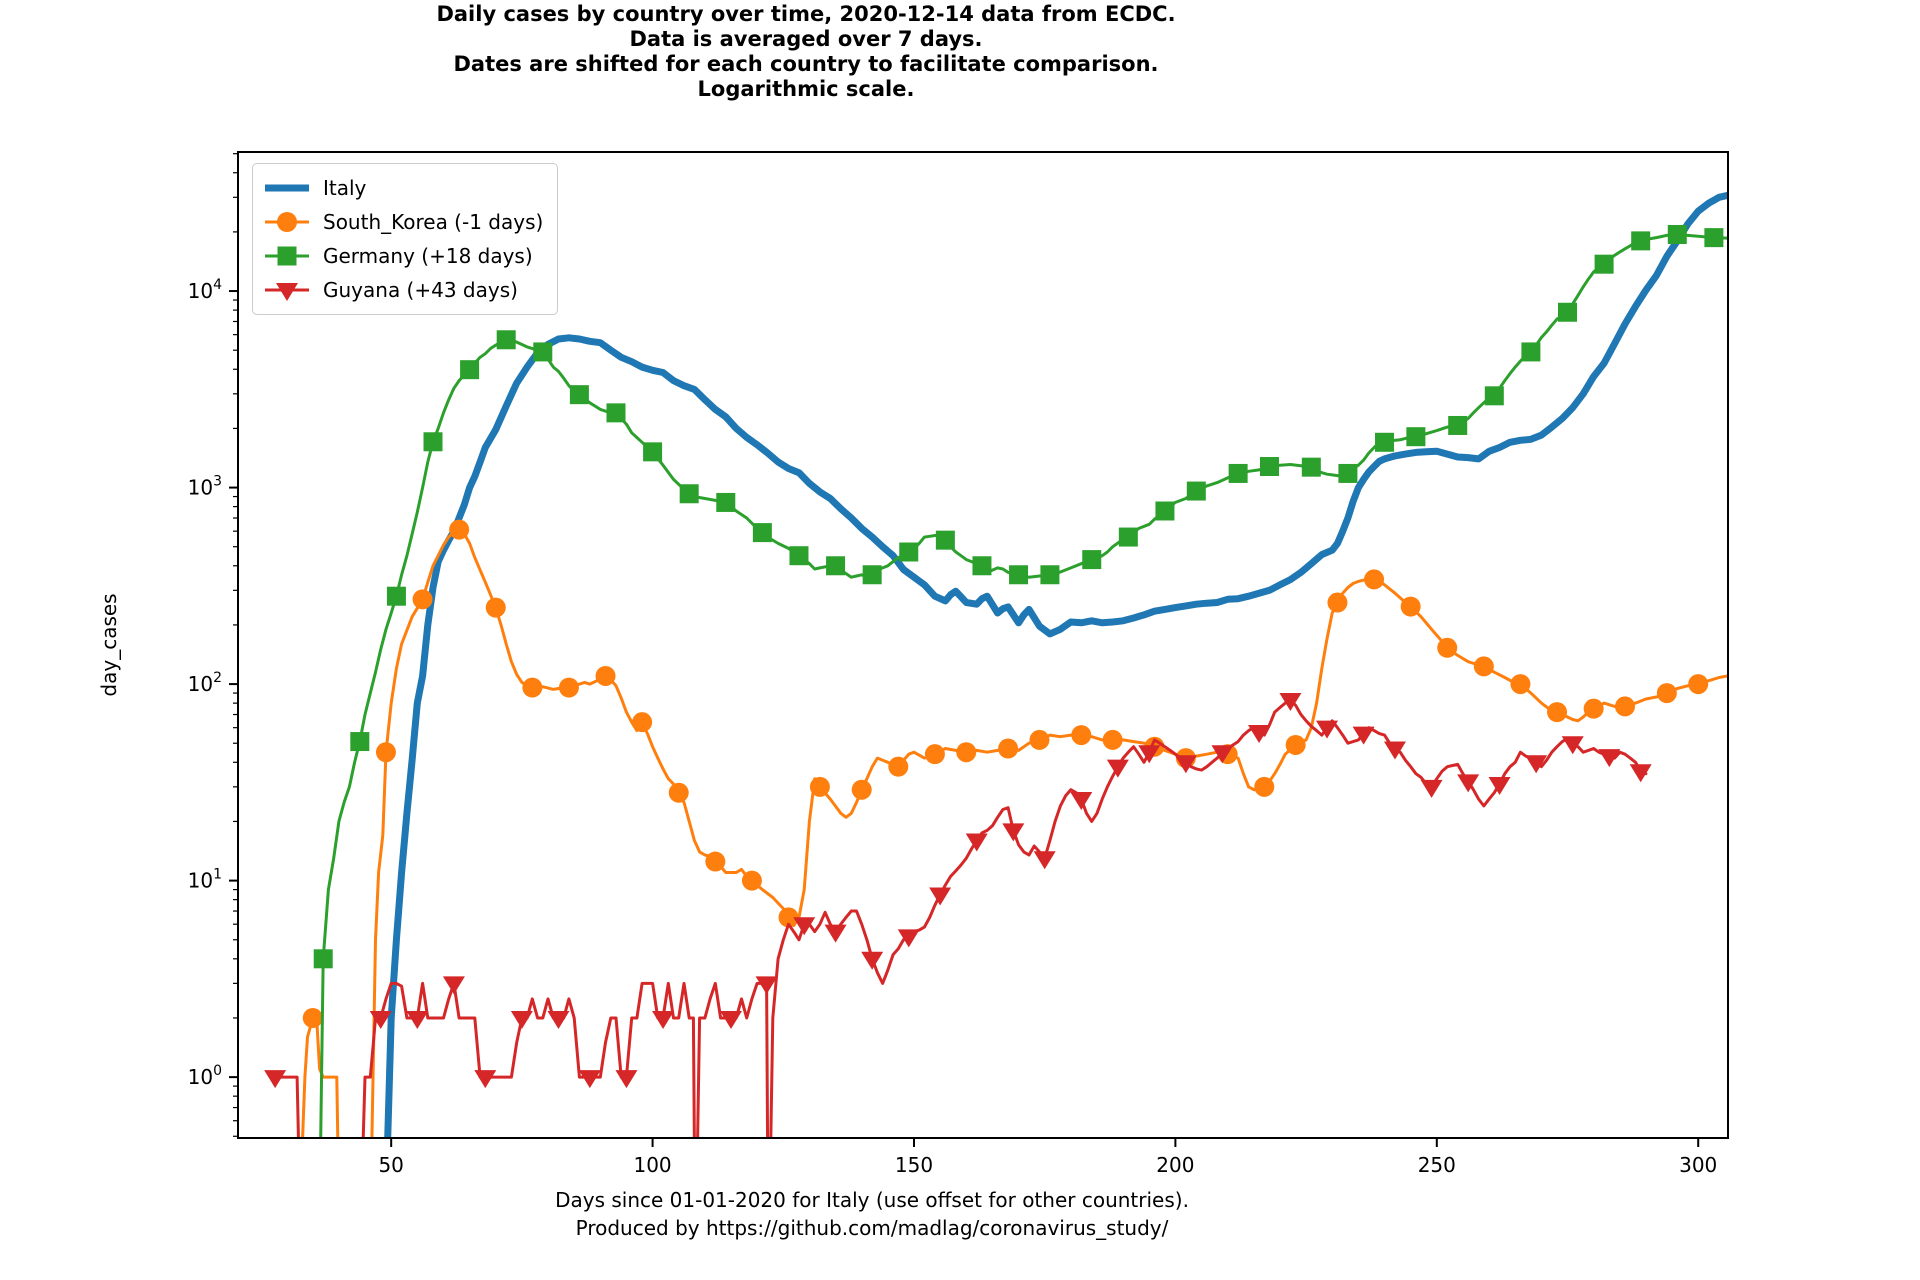 The image size is (1920, 1280). Describe the element at coordinates (806, 39) in the screenshot. I see `title-line-2: Data is averaged over 7 days.` at that location.